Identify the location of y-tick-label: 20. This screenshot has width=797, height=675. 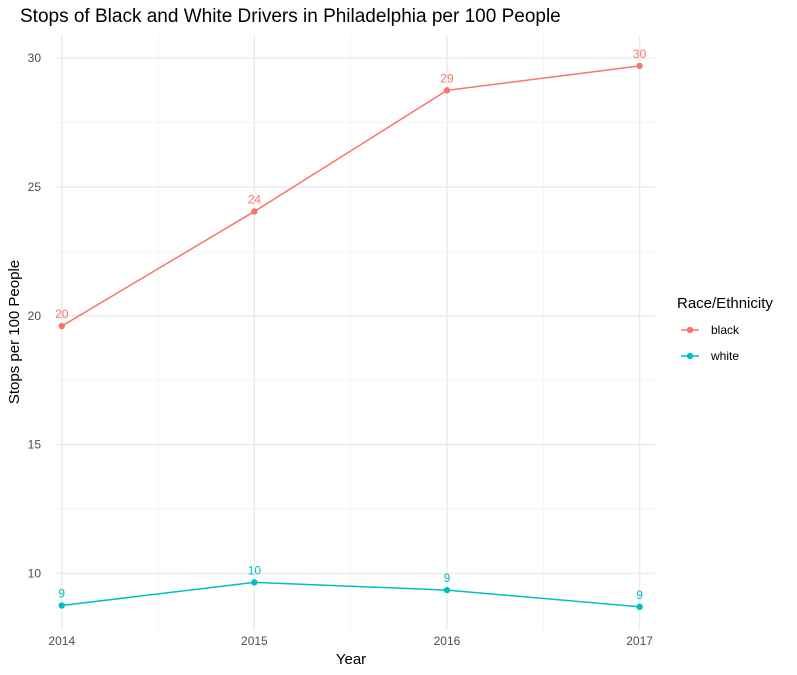
(35, 316).